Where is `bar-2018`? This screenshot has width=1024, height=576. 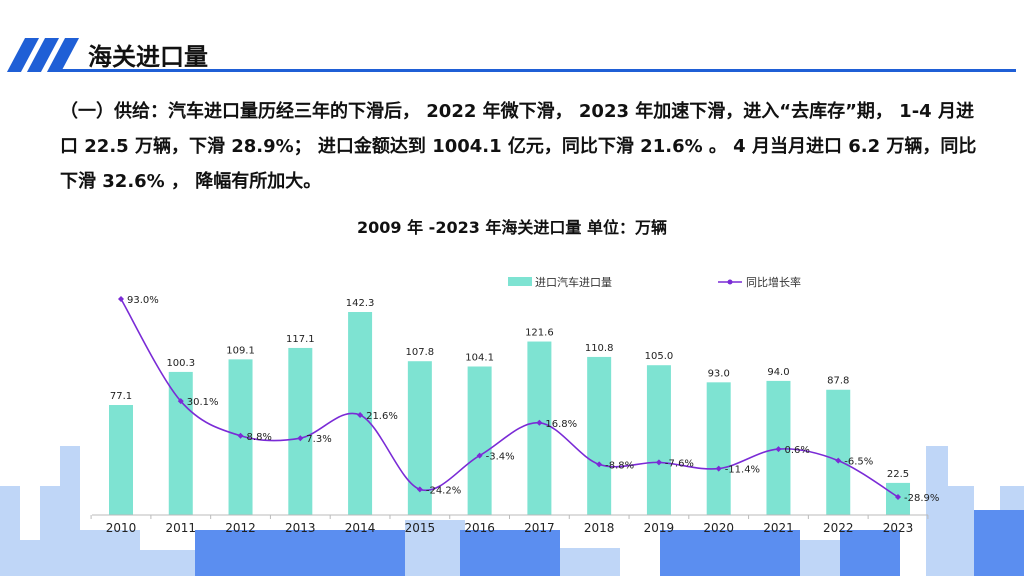 bar-2018 is located at coordinates (599, 435).